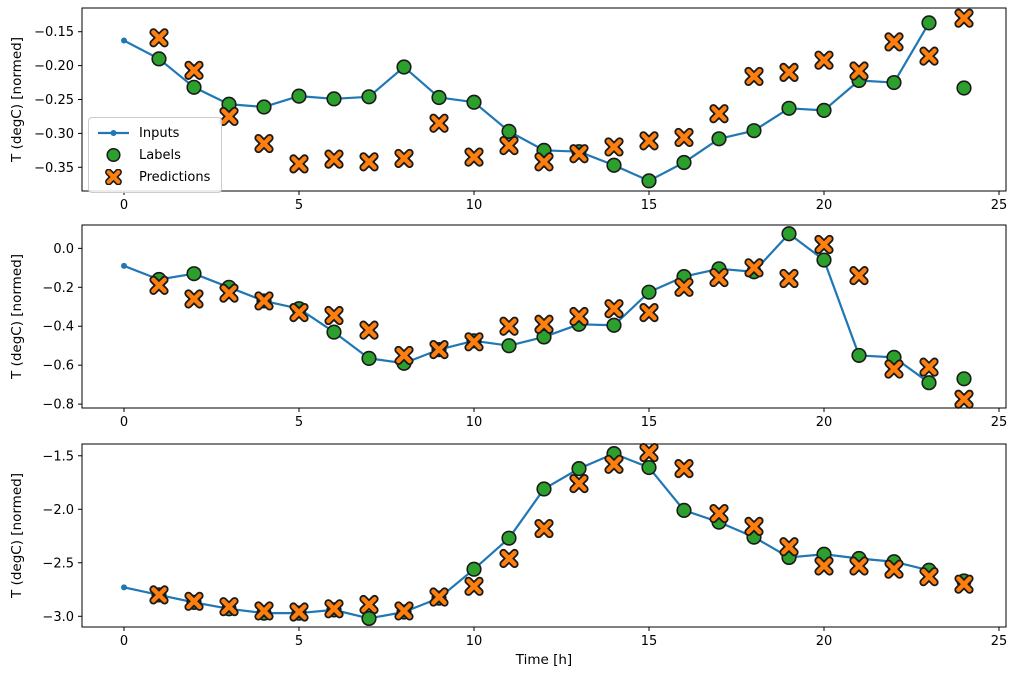  Describe the element at coordinates (54, 100) in the screenshot. I see `y-tick-label: −0.25` at that location.